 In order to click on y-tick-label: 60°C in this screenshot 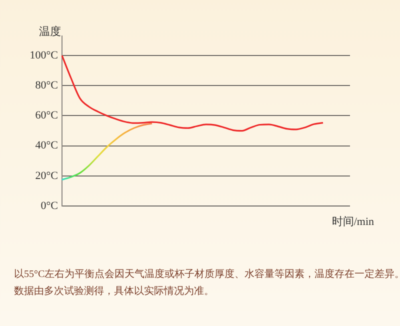, I will do `click(46, 116)`.